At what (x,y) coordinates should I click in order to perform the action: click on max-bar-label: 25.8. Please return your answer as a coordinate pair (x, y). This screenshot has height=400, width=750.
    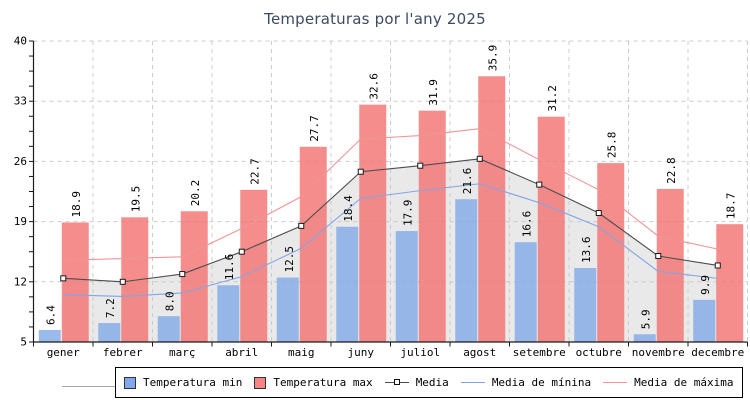
    Looking at the image, I should click on (612, 145).